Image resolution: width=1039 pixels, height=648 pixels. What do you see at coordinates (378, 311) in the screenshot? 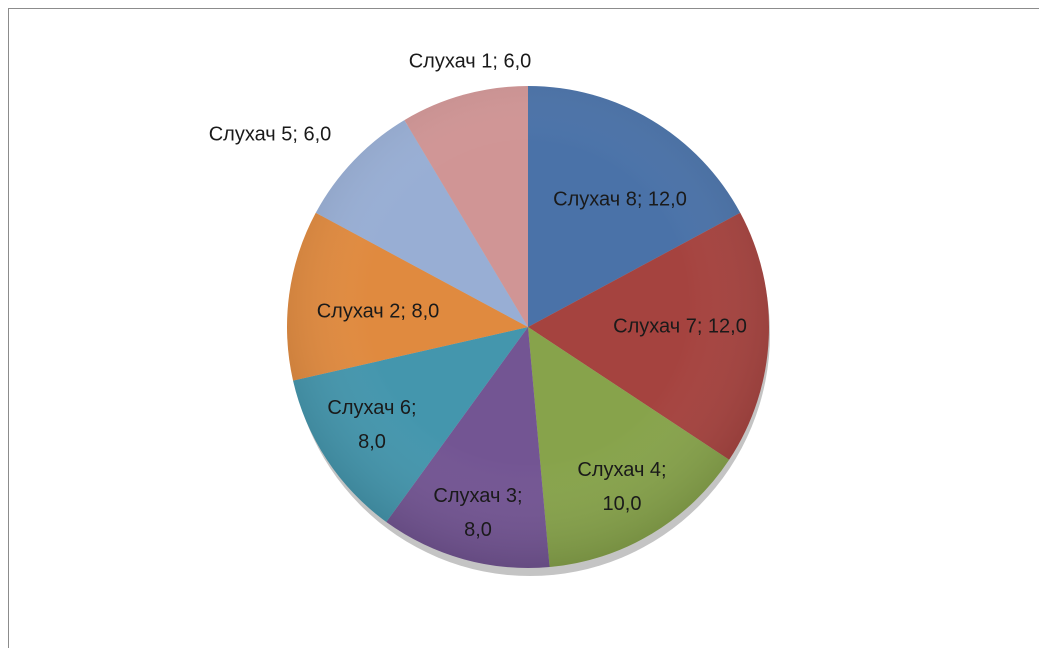
I see `data-label: Слухач 2; 8,0` at bounding box center [378, 311].